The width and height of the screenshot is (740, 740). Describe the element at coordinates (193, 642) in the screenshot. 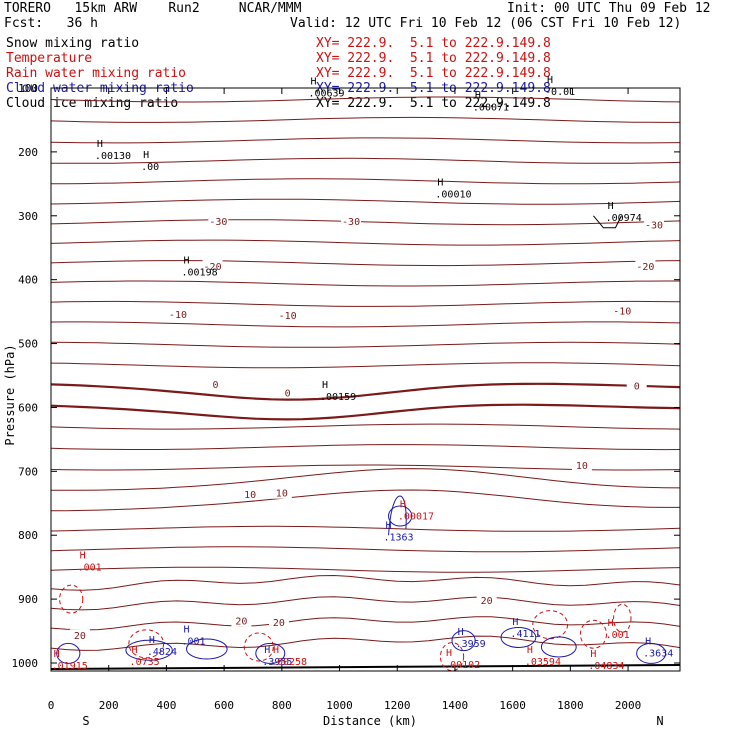

I see `max-value-label: .001` at that location.